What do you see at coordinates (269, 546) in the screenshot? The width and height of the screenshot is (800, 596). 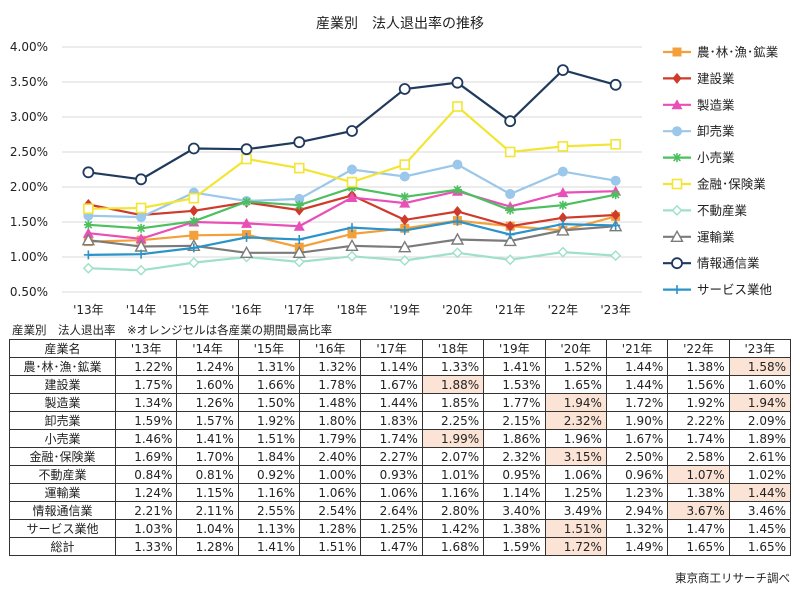 I see `rate-cell: 1.41%` at bounding box center [269, 546].